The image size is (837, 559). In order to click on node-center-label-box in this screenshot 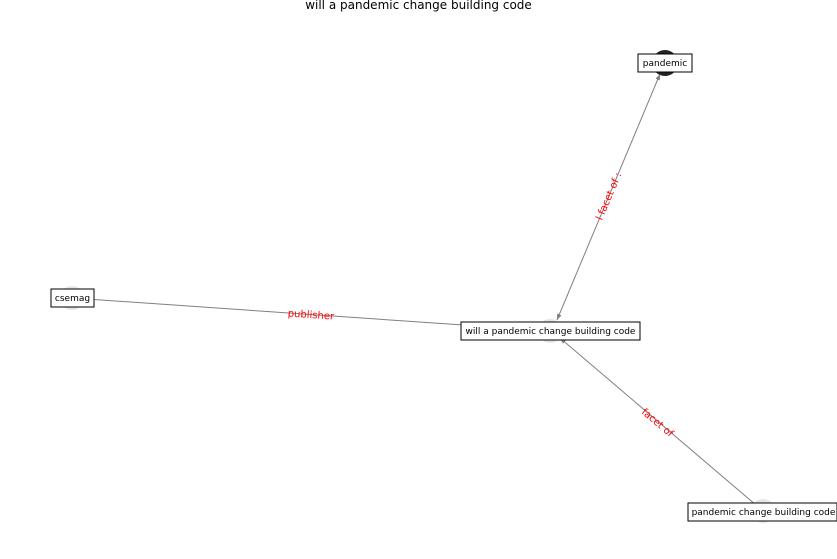, I will do `click(550, 331)`.